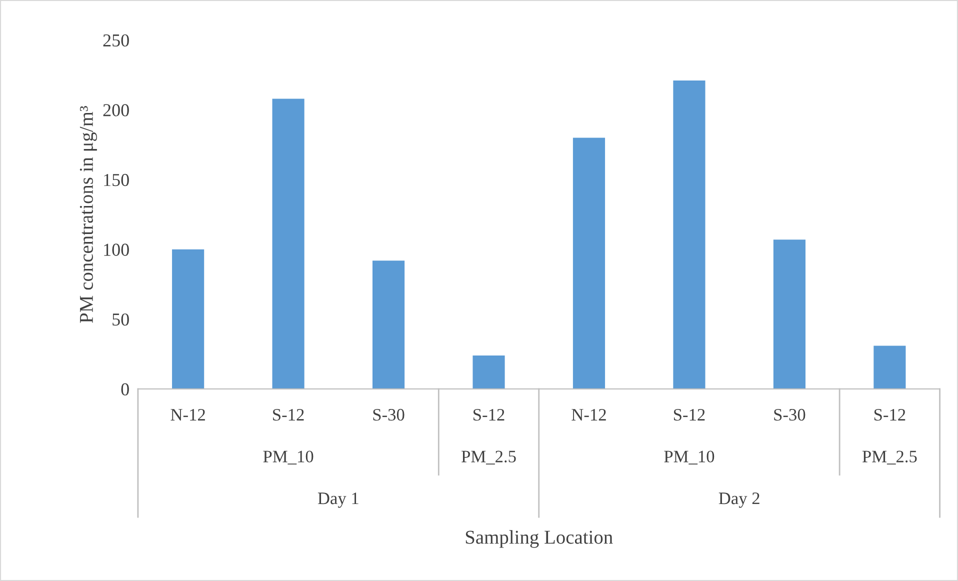 Image resolution: width=958 pixels, height=581 pixels. What do you see at coordinates (120, 319) in the screenshot?
I see `y-tick-label: 50` at bounding box center [120, 319].